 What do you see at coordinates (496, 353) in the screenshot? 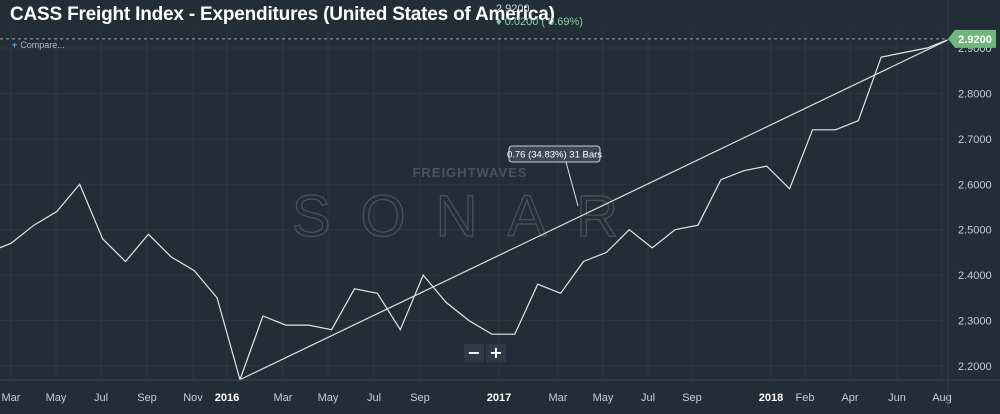
I see `zoom-in-button: +` at bounding box center [496, 353].